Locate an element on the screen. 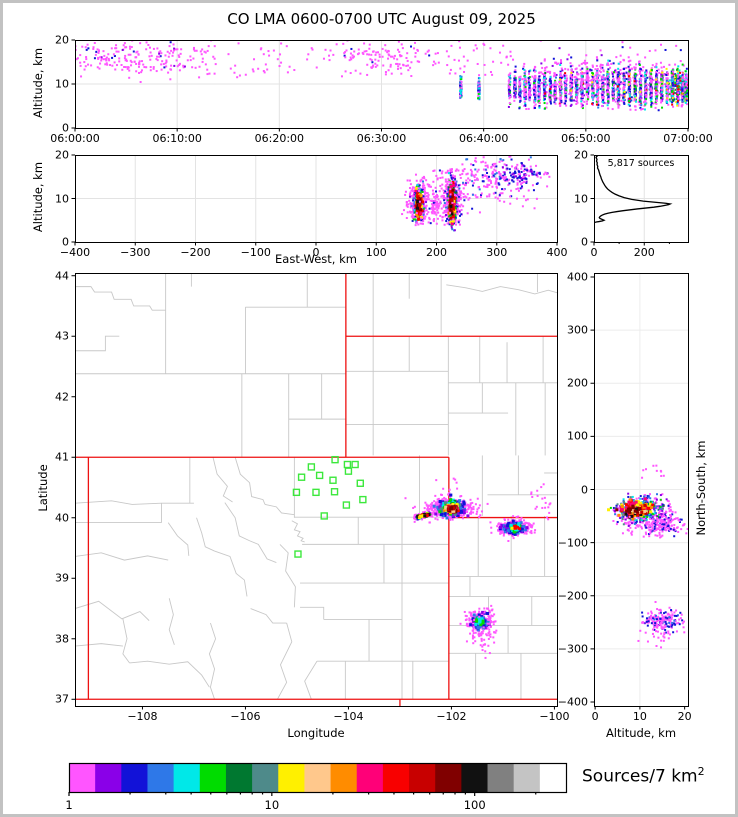 The image size is (738, 817). tick-label: 38 is located at coordinates (62, 639).